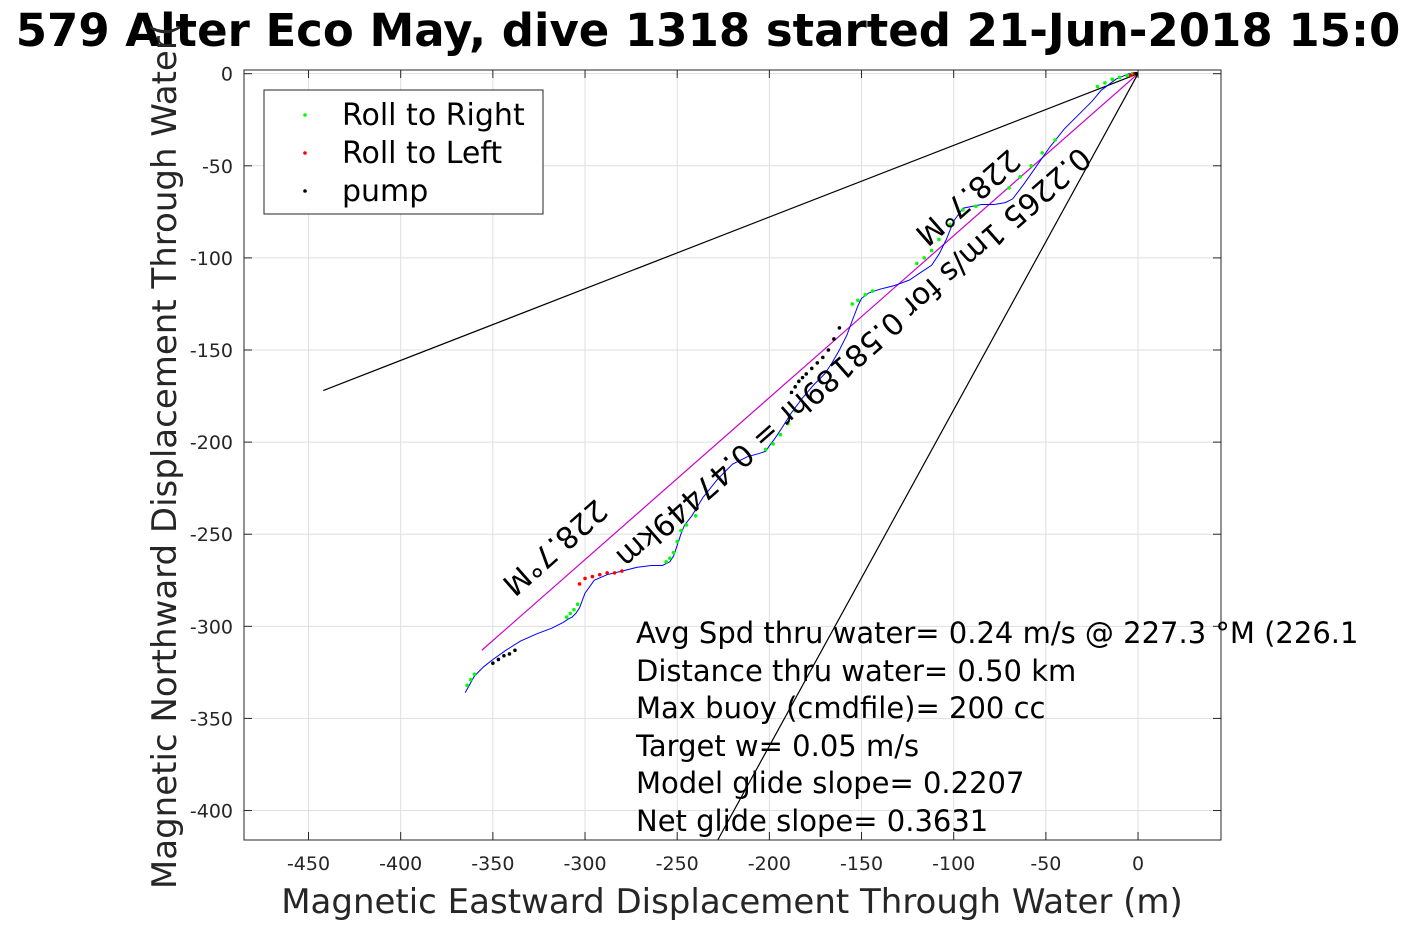  What do you see at coordinates (830, 783) in the screenshot?
I see `annotation-model-glide-slope: Model glide slope= 0.2207` at bounding box center [830, 783].